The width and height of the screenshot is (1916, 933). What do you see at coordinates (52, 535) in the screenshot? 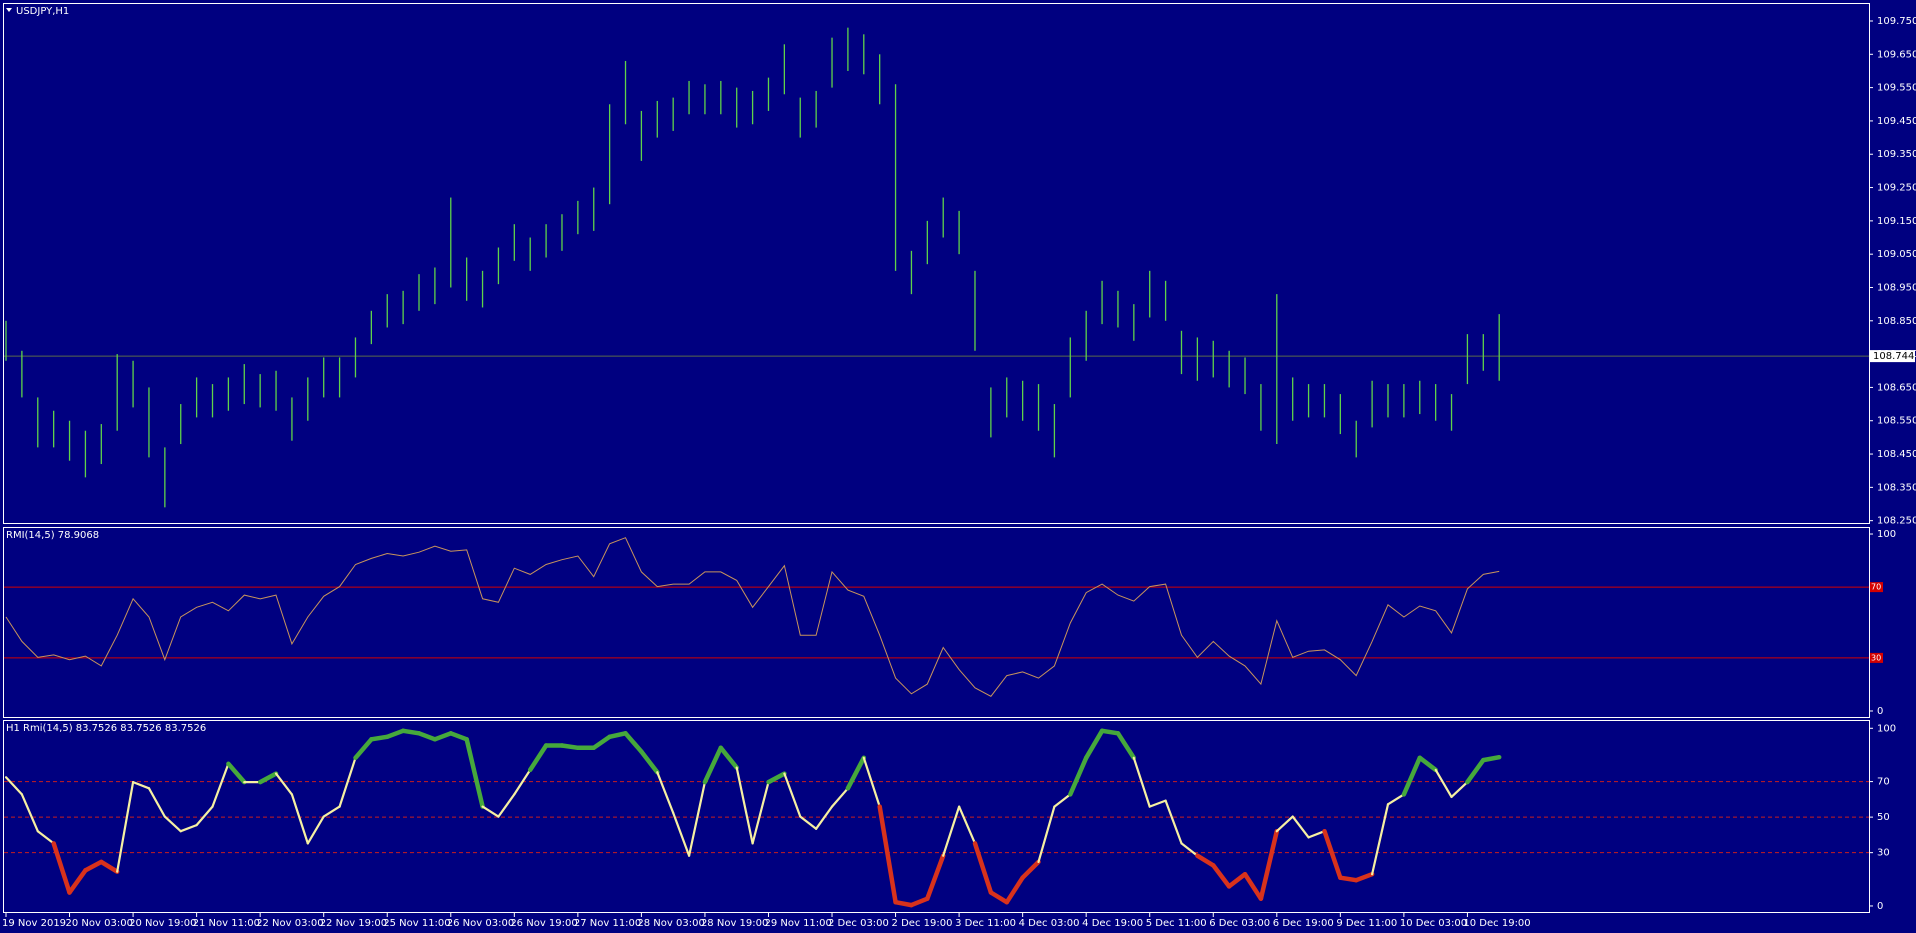
I see `panel-title: RMI(14,5) 78.9068` at bounding box center [52, 535].